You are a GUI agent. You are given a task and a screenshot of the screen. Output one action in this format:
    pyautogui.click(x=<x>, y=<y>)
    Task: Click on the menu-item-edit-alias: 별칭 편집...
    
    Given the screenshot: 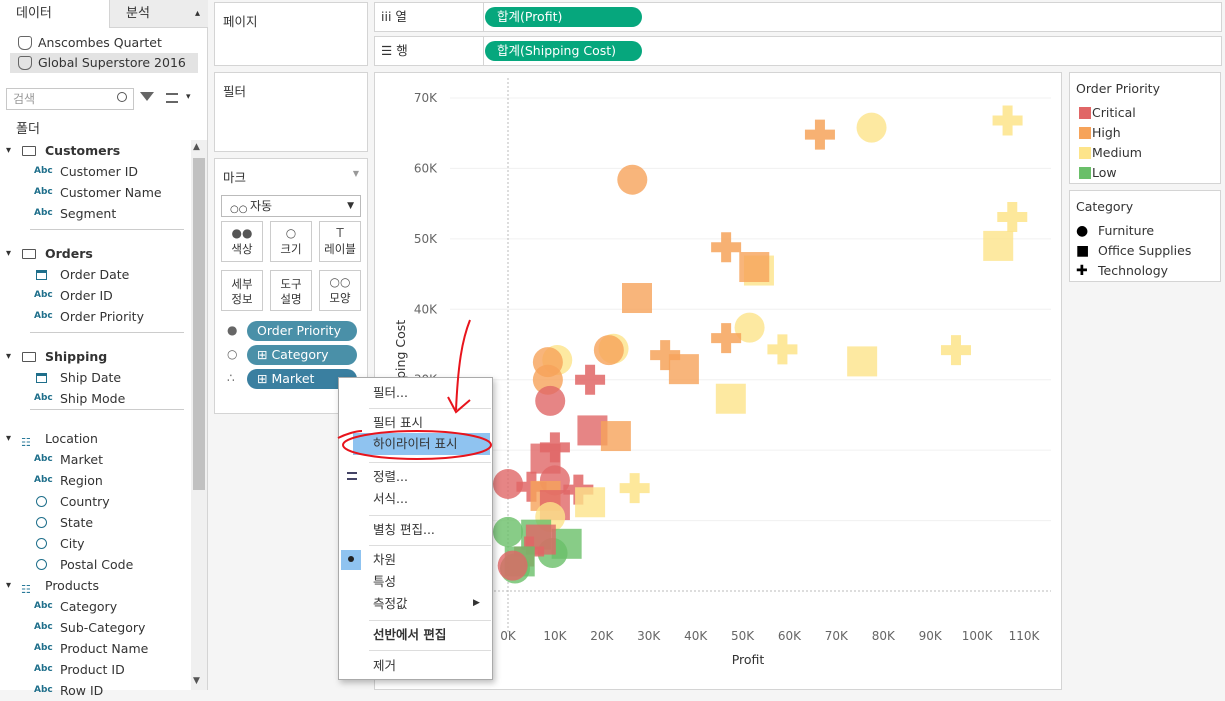 What is the action you would take?
    pyautogui.click(x=404, y=529)
    